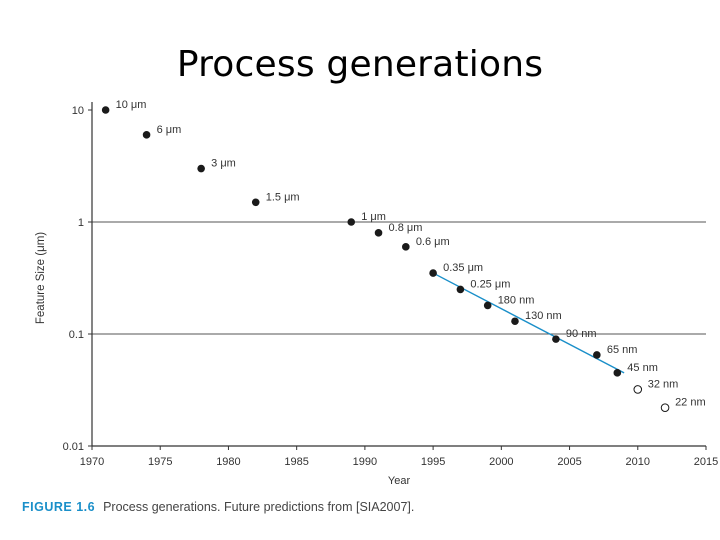  I want to click on y-tick-label: 0.1, so click(76, 335).